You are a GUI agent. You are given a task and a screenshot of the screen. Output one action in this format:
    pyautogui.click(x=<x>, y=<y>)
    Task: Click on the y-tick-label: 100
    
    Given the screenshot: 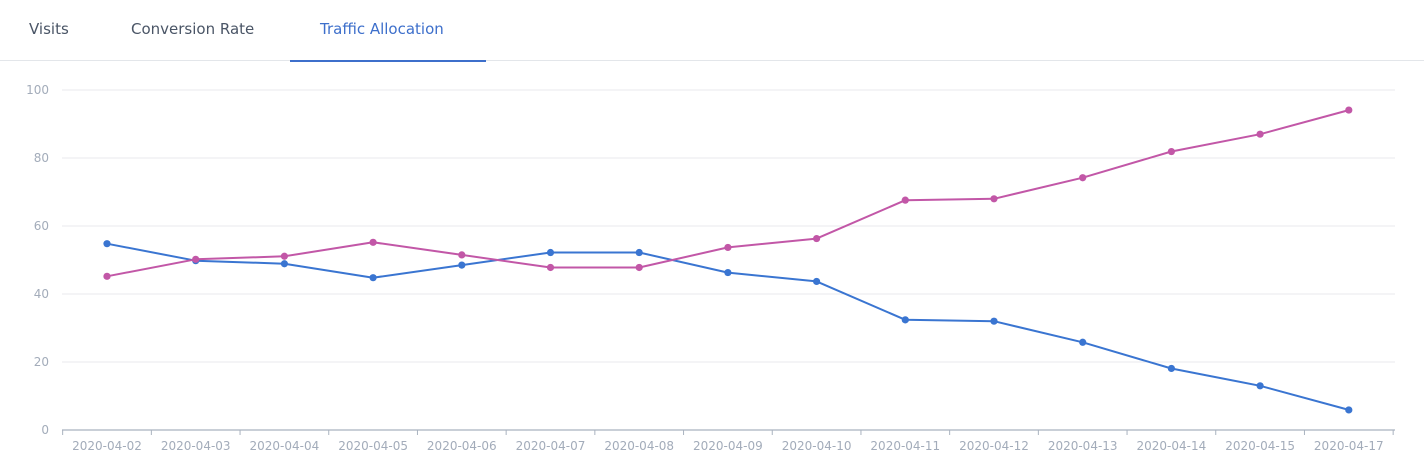 What is the action you would take?
    pyautogui.click(x=37, y=90)
    